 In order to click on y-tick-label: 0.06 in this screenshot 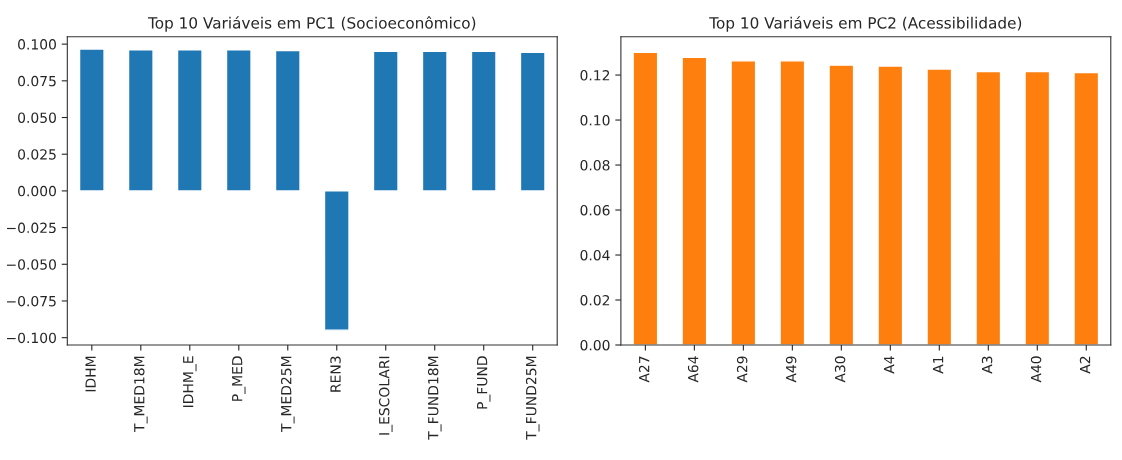, I will do `click(595, 210)`.